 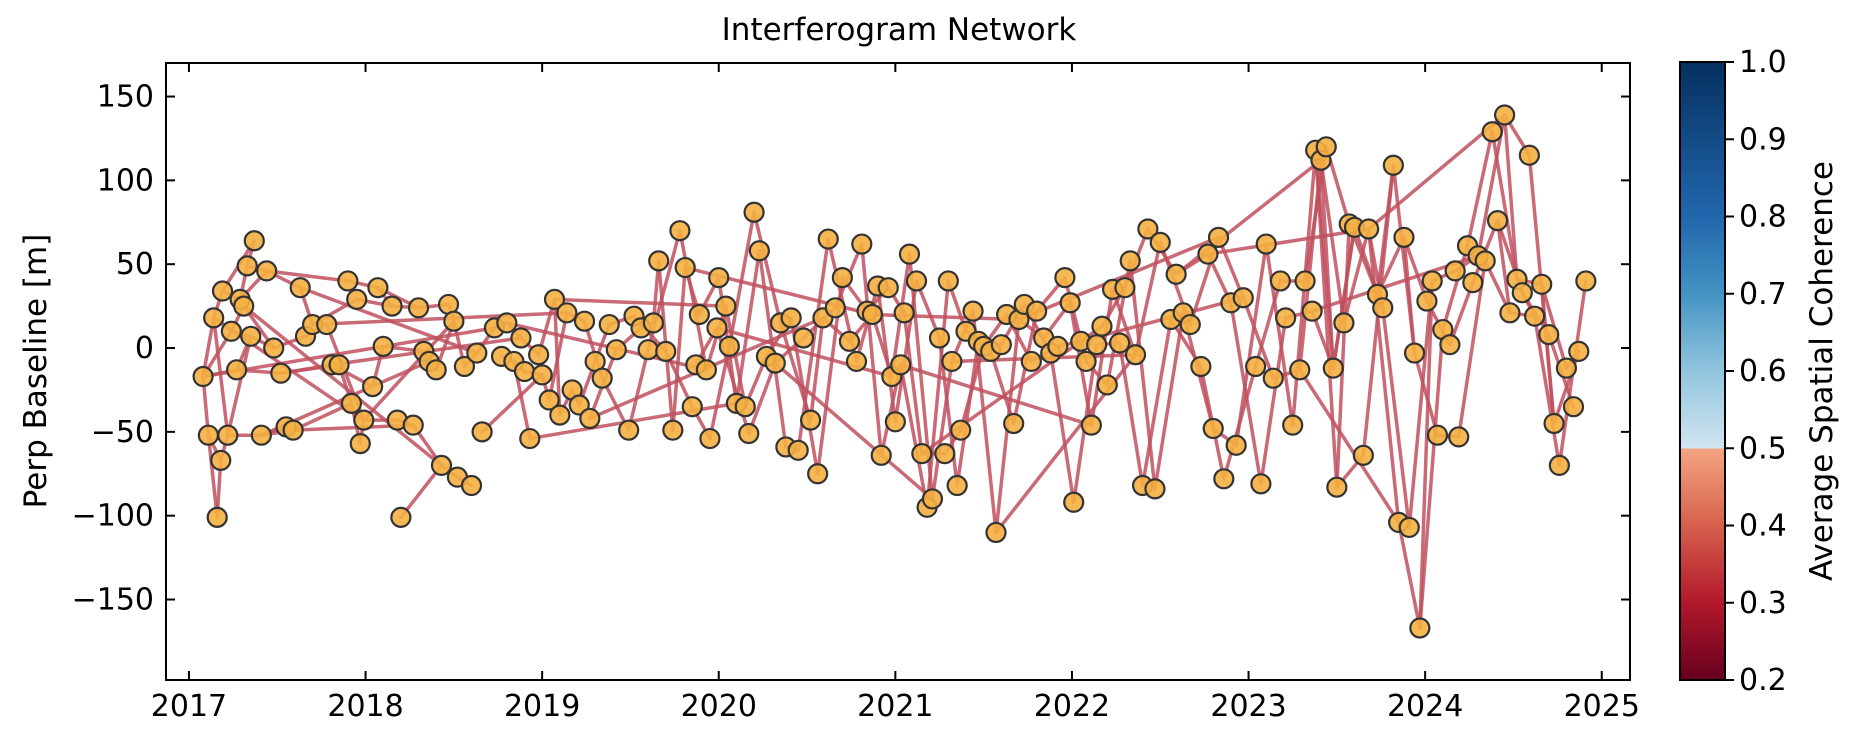 What do you see at coordinates (719, 706) in the screenshot?
I see `x-tick-label: 2020` at bounding box center [719, 706].